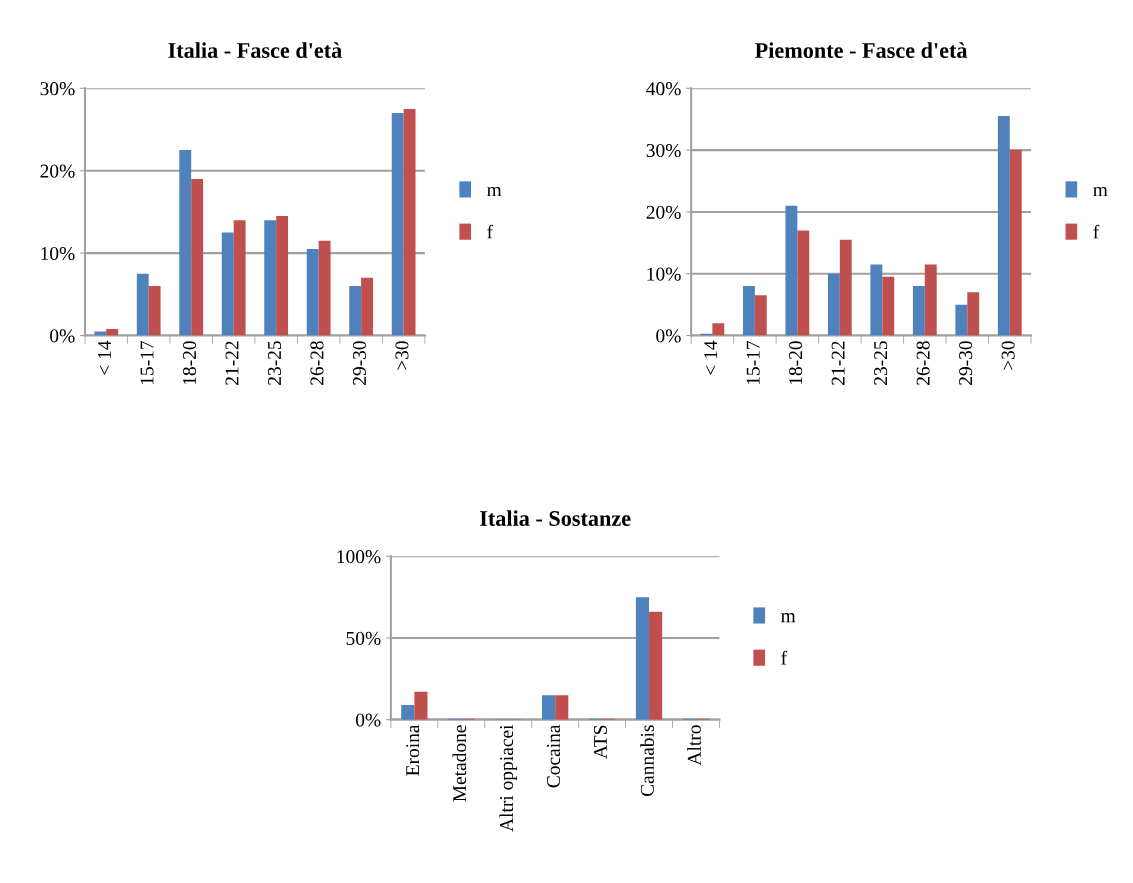 Image resolution: width=1133 pixels, height=883 pixels. I want to click on x-tick-label: Cannabis, so click(647, 761).